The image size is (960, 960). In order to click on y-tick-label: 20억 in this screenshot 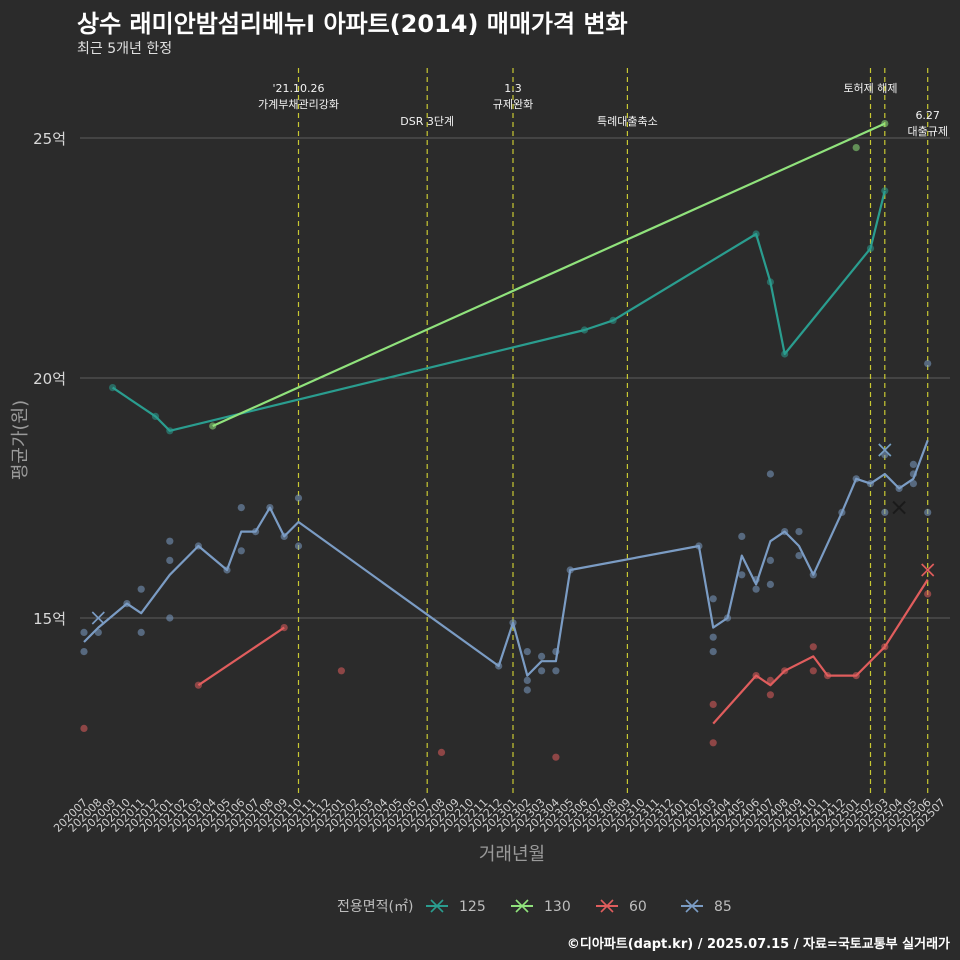, I will do `click(49, 379)`.